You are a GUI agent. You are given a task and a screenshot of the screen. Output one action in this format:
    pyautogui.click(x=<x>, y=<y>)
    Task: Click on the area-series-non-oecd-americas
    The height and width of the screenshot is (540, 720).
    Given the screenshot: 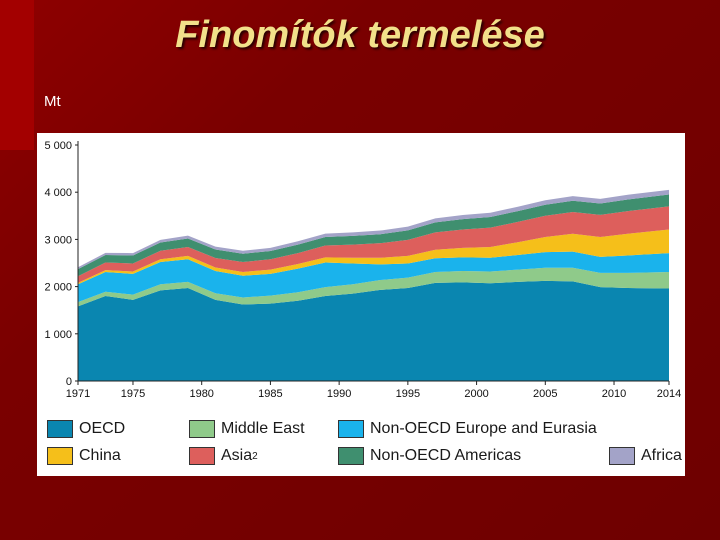 What is the action you would take?
    pyautogui.click(x=373, y=235)
    